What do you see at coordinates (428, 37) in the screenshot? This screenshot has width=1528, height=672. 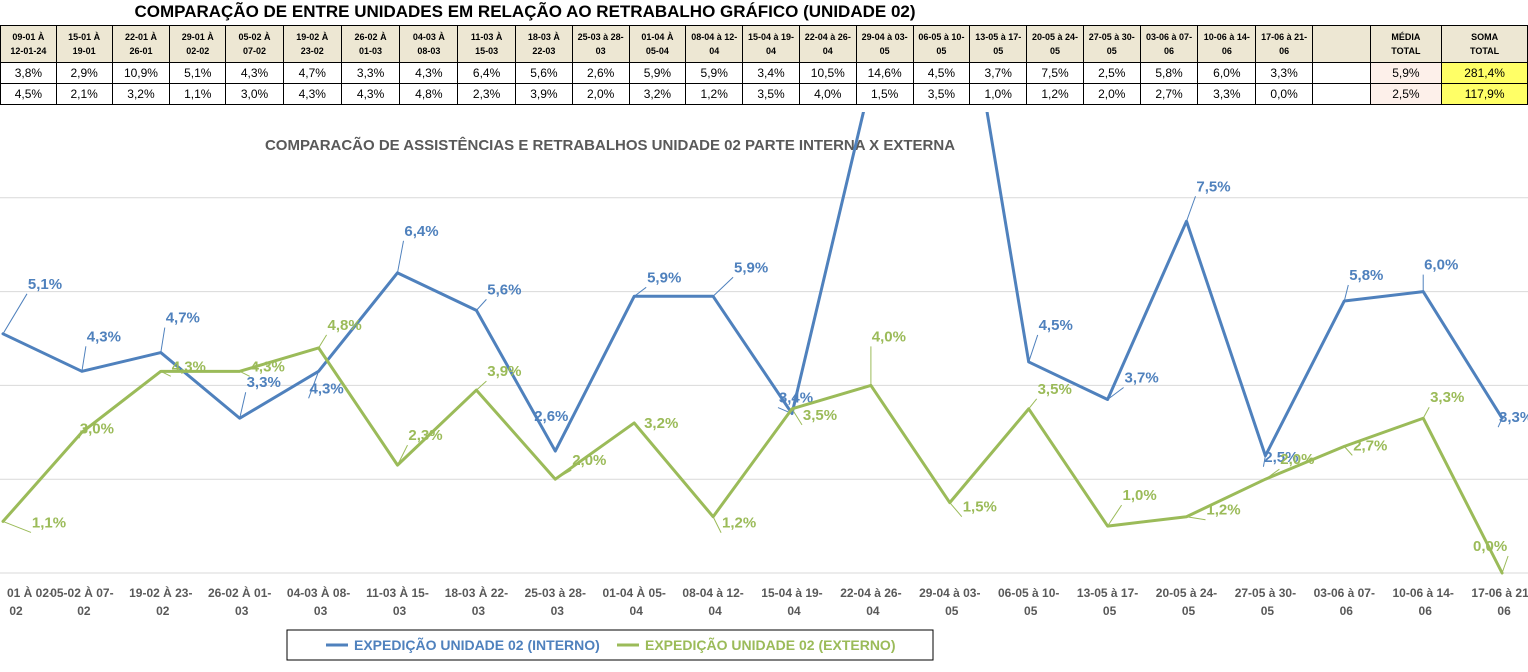 I see `header-line: 04-03 À` at bounding box center [428, 37].